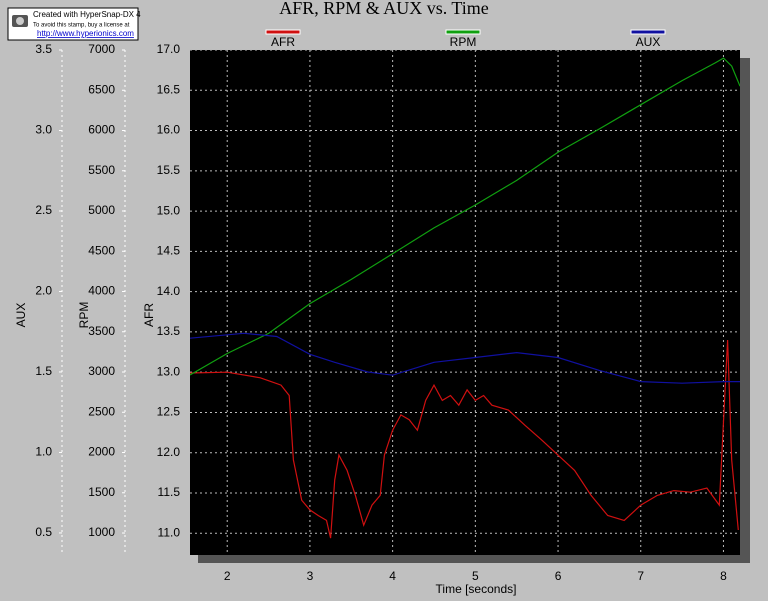  I want to click on chart-title: AFR, RPM & AUX vs. Time, so click(384, 9).